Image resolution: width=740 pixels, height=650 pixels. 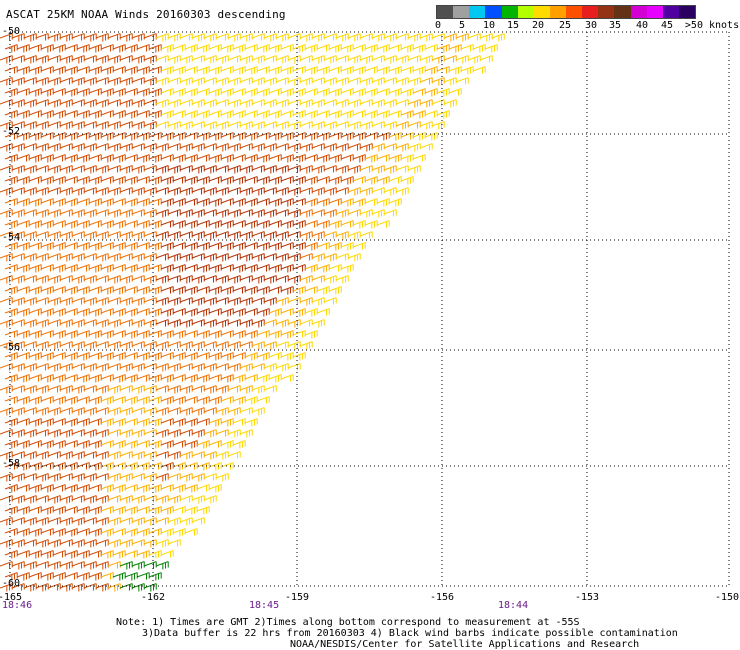 What do you see at coordinates (462, 25) in the screenshot?
I see `colorbar-label-5: 5` at bounding box center [462, 25].